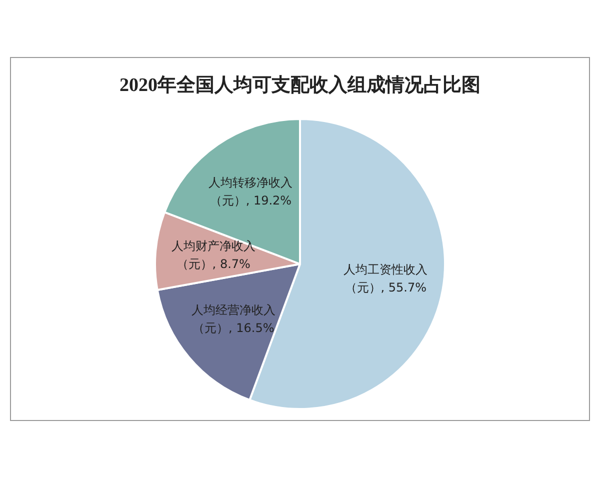 The width and height of the screenshot is (600, 480). I want to click on data-label: （元）, 8.7%, so click(213, 264).